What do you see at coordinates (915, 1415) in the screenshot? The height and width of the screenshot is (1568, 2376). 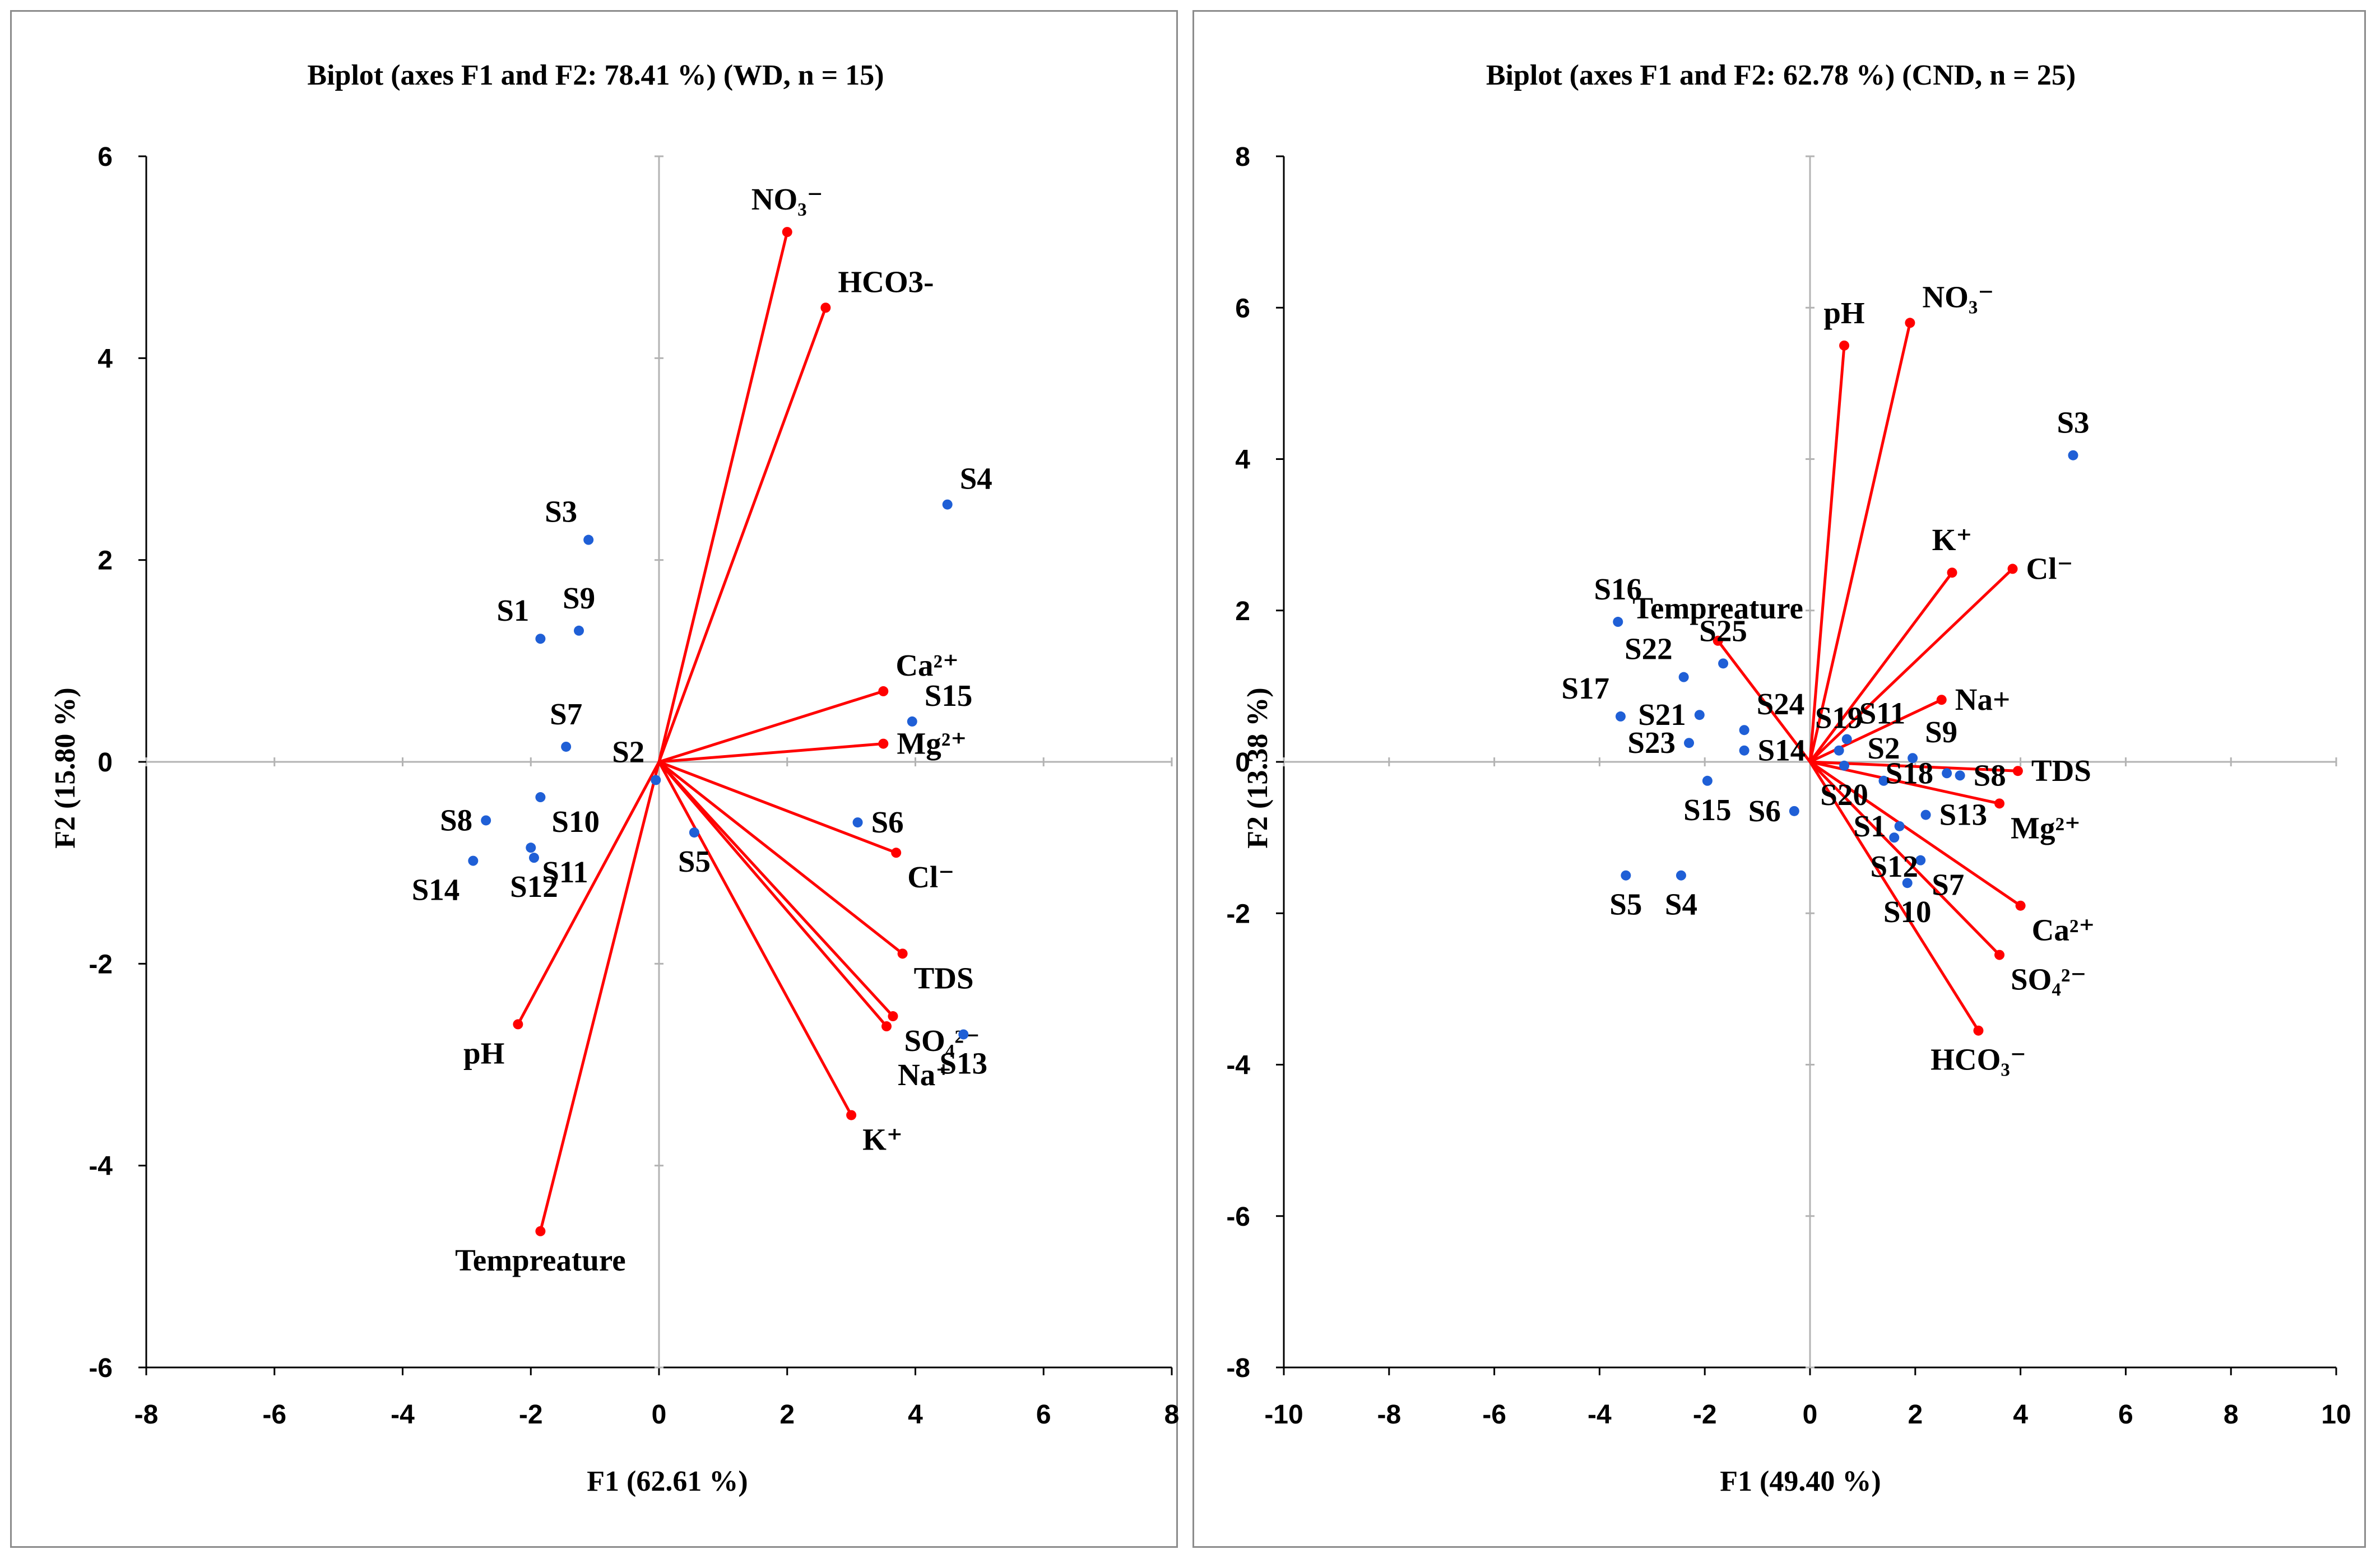 I see `x-tick-label: 4` at bounding box center [915, 1415].